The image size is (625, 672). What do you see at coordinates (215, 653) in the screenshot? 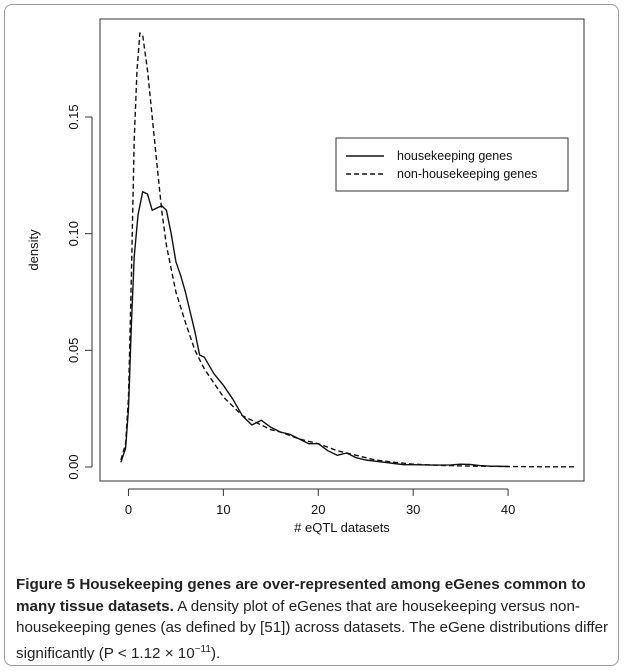
I see `caption-end: ).` at bounding box center [215, 653].